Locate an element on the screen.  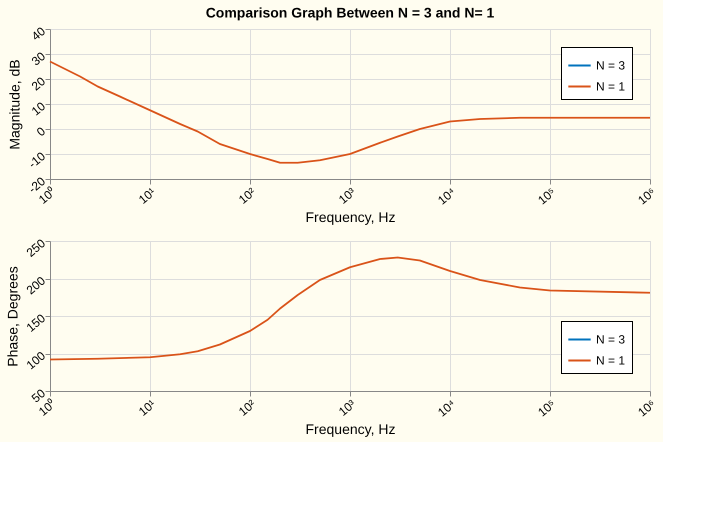
y-tick-label: -10 is located at coordinates (37, 160).